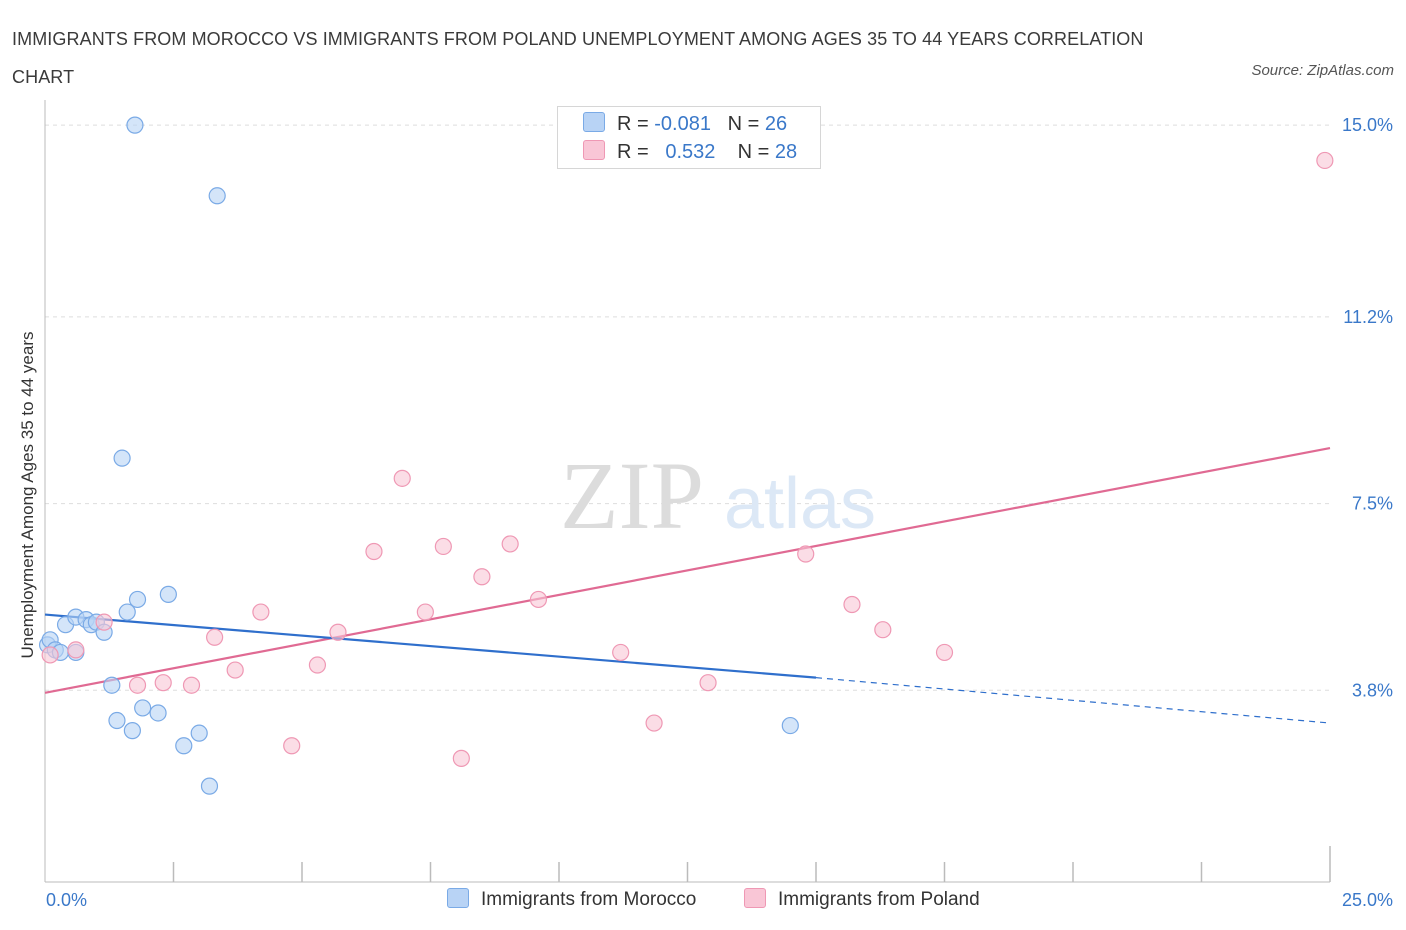 The width and height of the screenshot is (1406, 930). I want to click on watermark-atlas: atlas, so click(800, 504).